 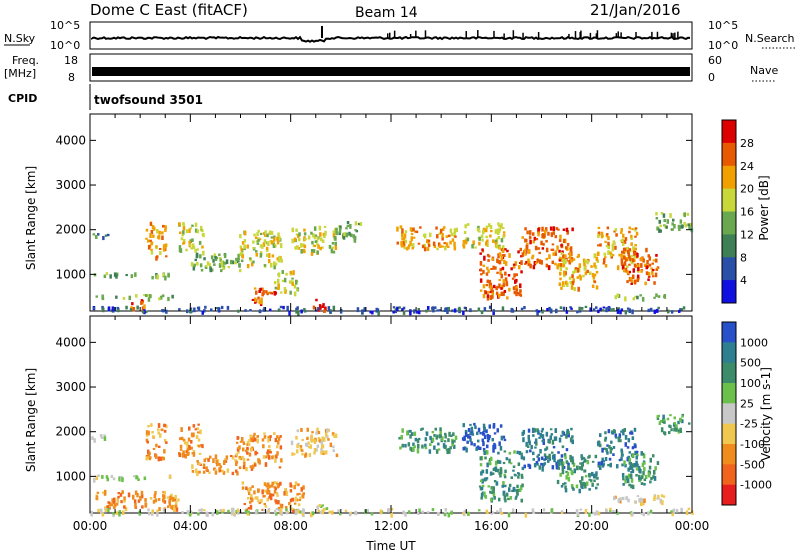 What do you see at coordinates (70, 432) in the screenshot?
I see `y-tick-label: 2000` at bounding box center [70, 432].